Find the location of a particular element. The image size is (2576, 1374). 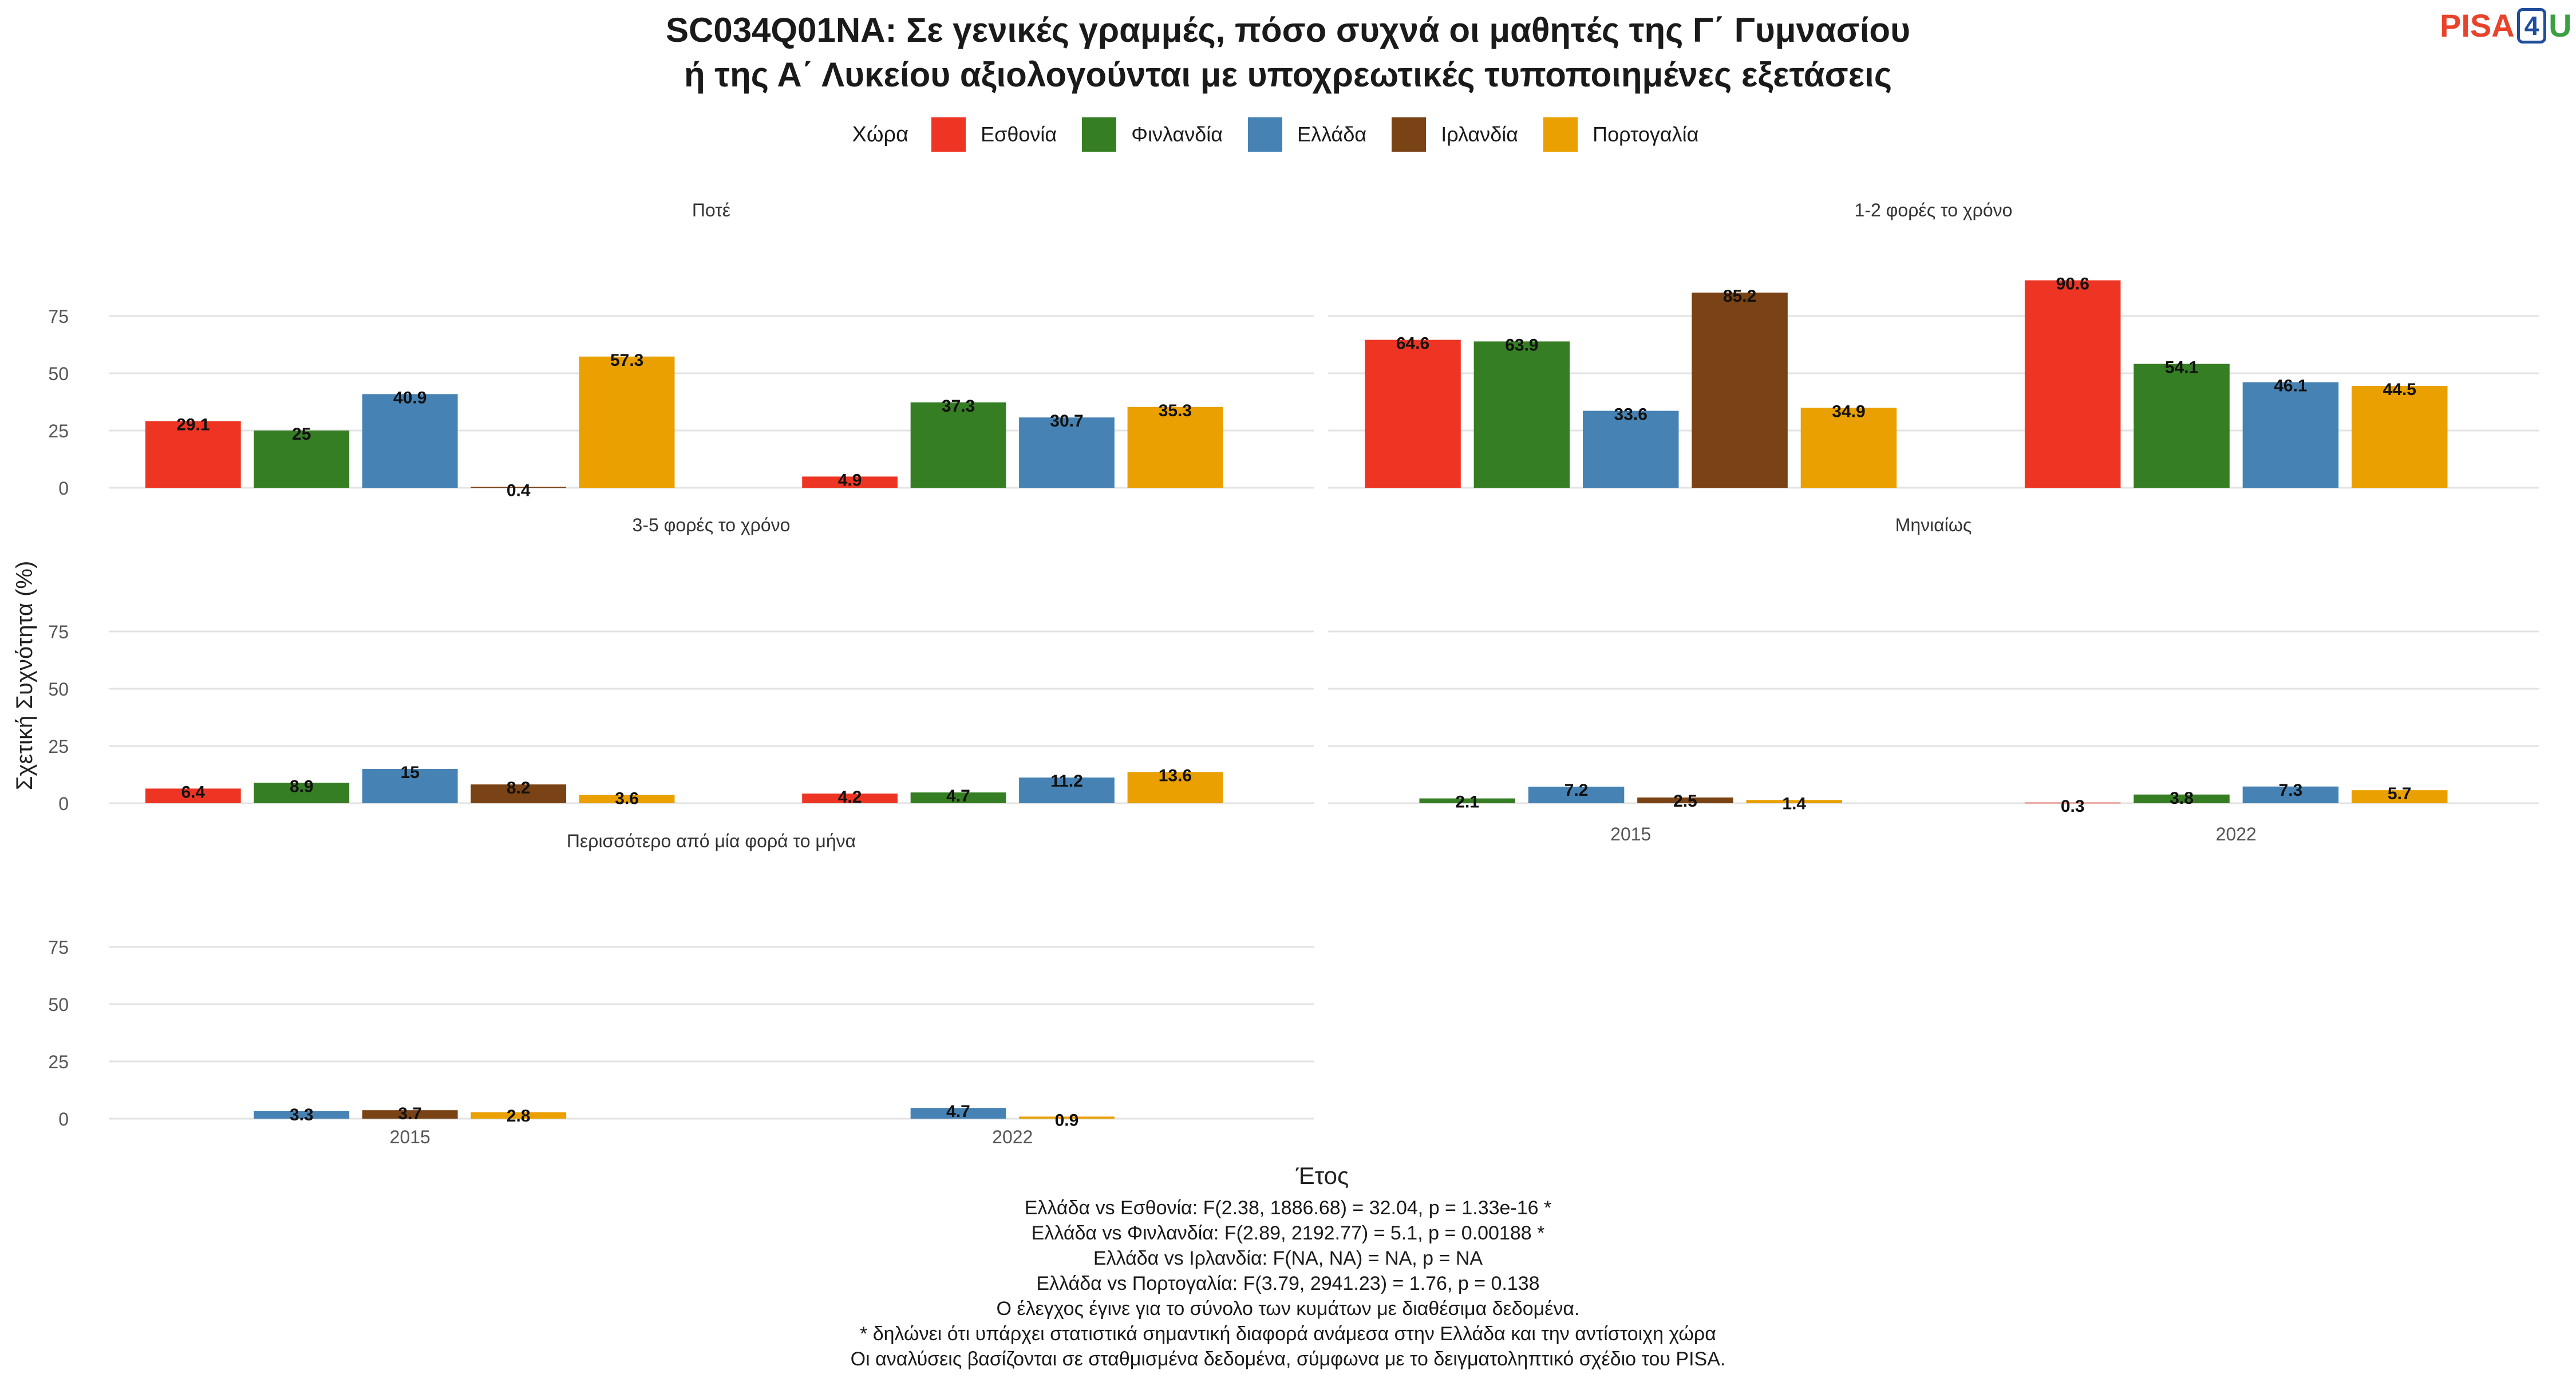

legend-label-finland: Φινλανδία is located at coordinates (1177, 134).